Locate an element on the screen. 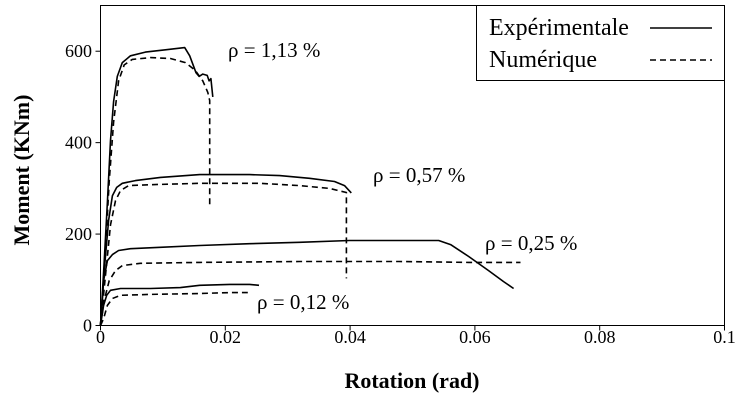 Image resolution: width=737 pixels, height=405 pixels. y-tick-label: 400 is located at coordinates (78, 143).